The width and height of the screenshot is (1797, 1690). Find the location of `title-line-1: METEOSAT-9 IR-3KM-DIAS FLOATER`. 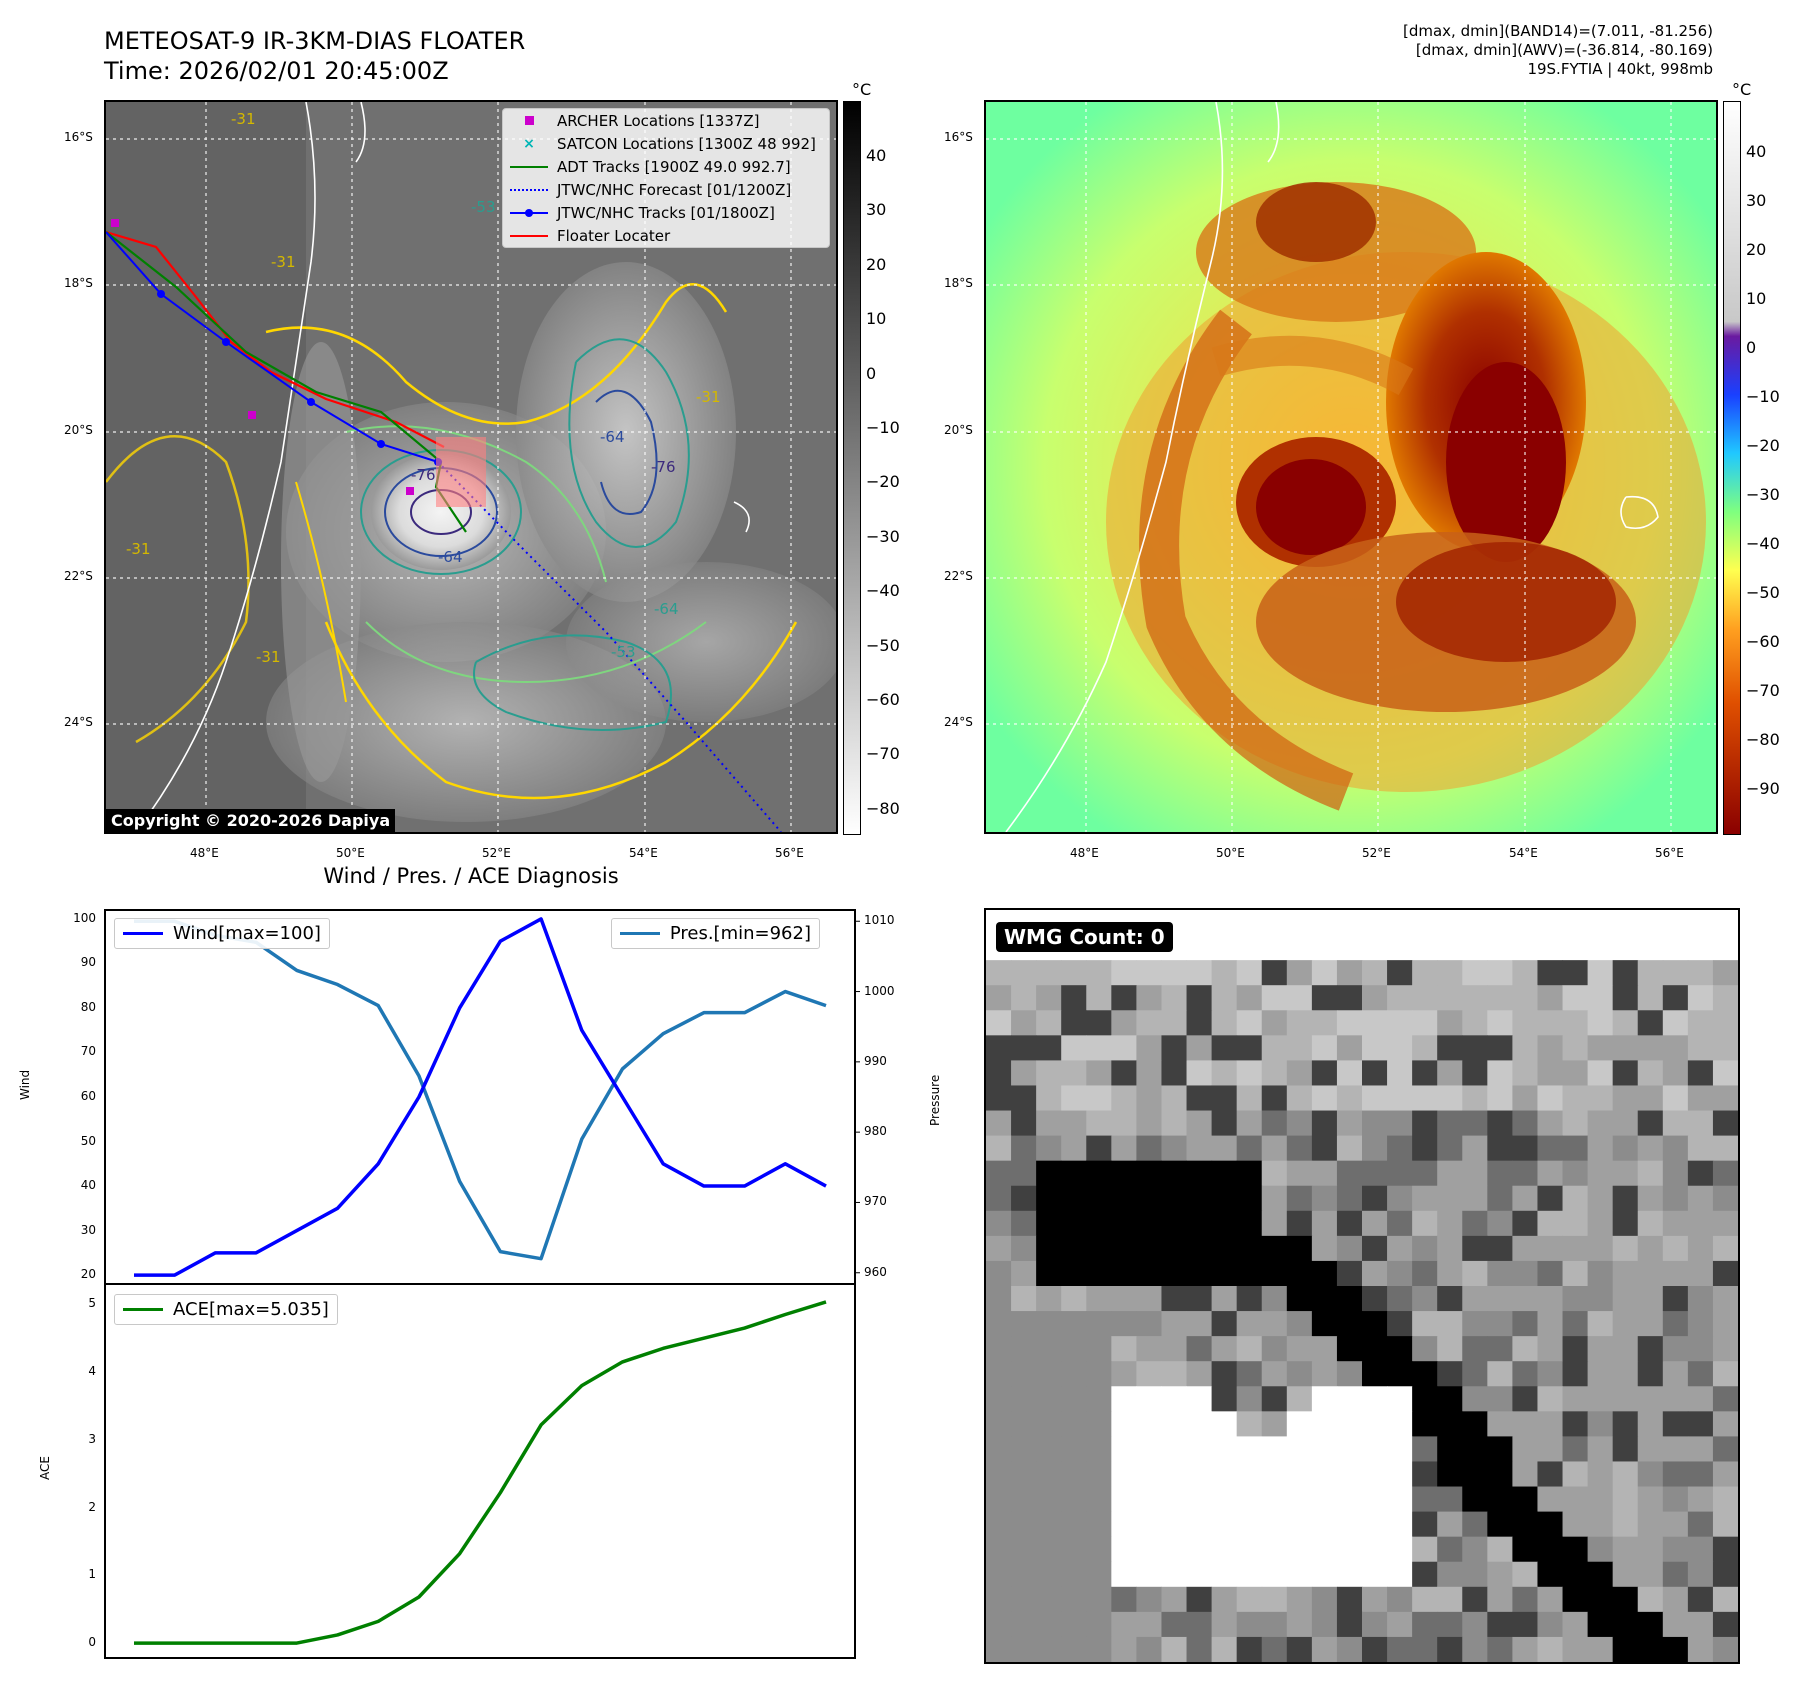

title-line-1: METEOSAT-9 IR-3KM-DIAS FLOATER is located at coordinates (315, 41).